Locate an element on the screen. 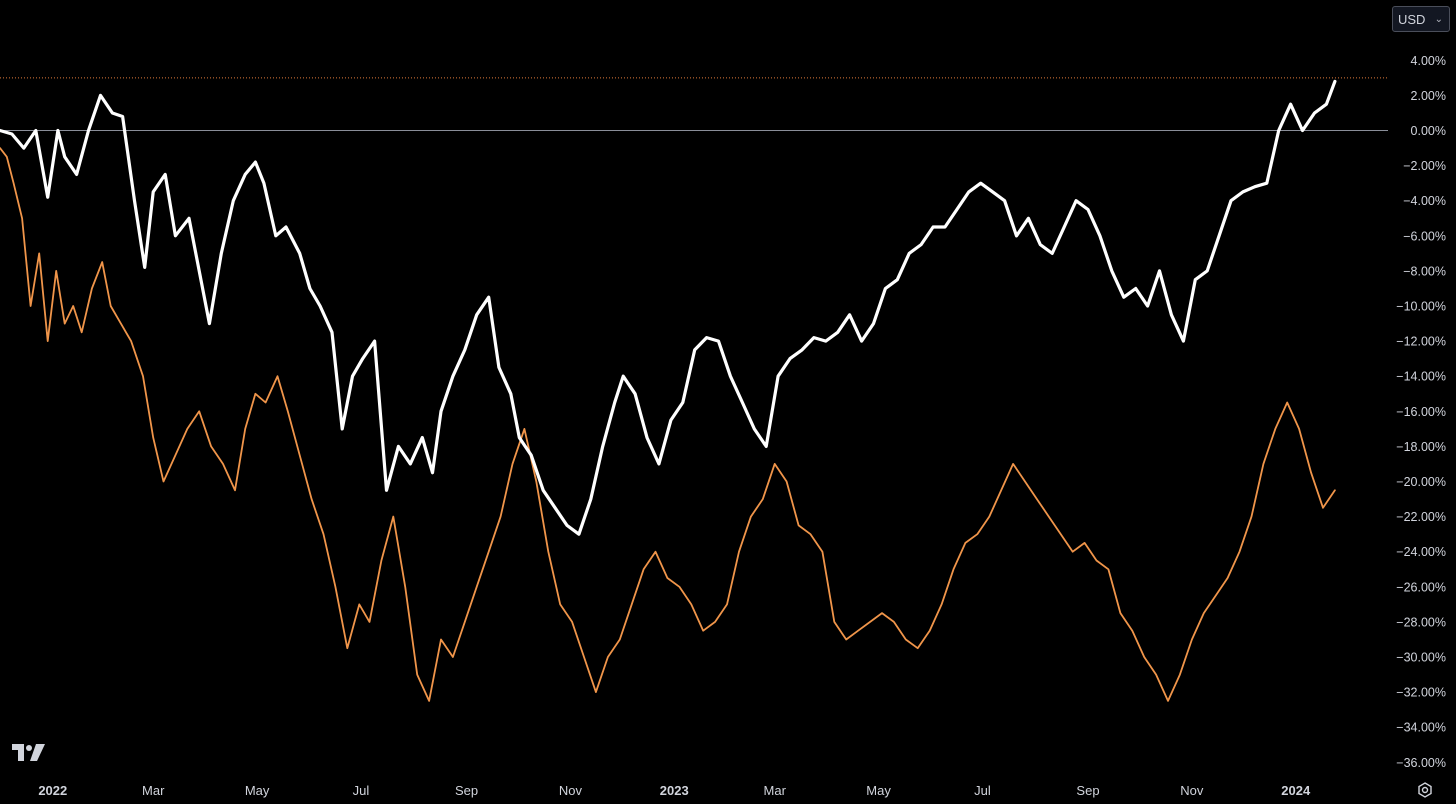 The image size is (1456, 804). currency-label: USD is located at coordinates (1412, 19).